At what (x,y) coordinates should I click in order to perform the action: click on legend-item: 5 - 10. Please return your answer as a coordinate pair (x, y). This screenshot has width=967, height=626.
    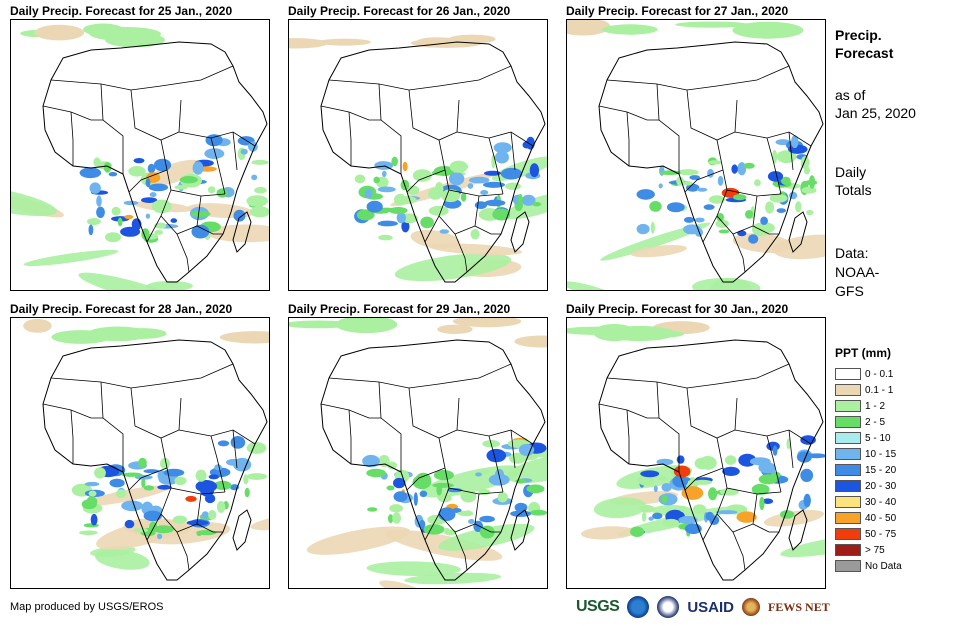
    Looking at the image, I should click on (895, 438).